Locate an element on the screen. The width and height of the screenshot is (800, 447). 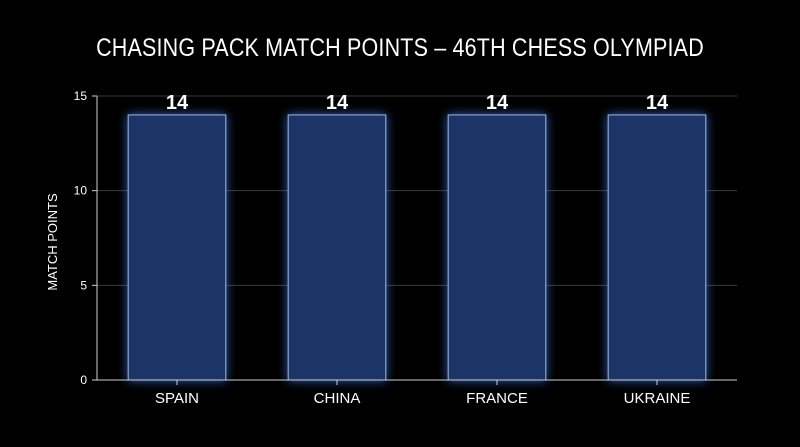
bar-france is located at coordinates (497, 247).